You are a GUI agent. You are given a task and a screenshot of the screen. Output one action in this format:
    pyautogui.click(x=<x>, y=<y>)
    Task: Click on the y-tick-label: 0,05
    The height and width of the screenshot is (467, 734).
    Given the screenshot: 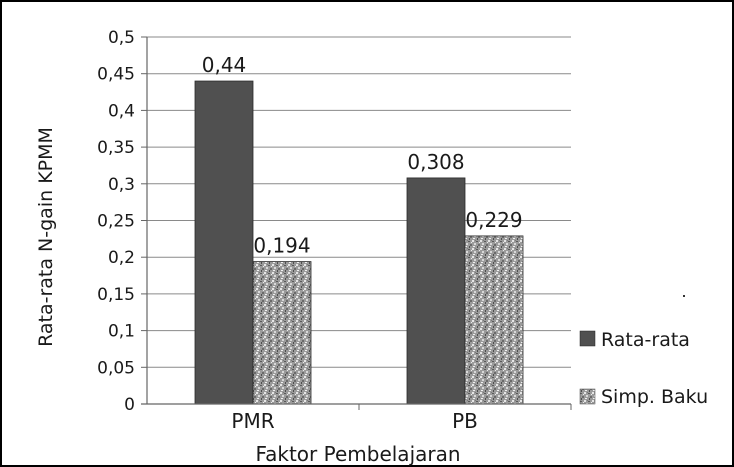 What is the action you would take?
    pyautogui.click(x=116, y=368)
    